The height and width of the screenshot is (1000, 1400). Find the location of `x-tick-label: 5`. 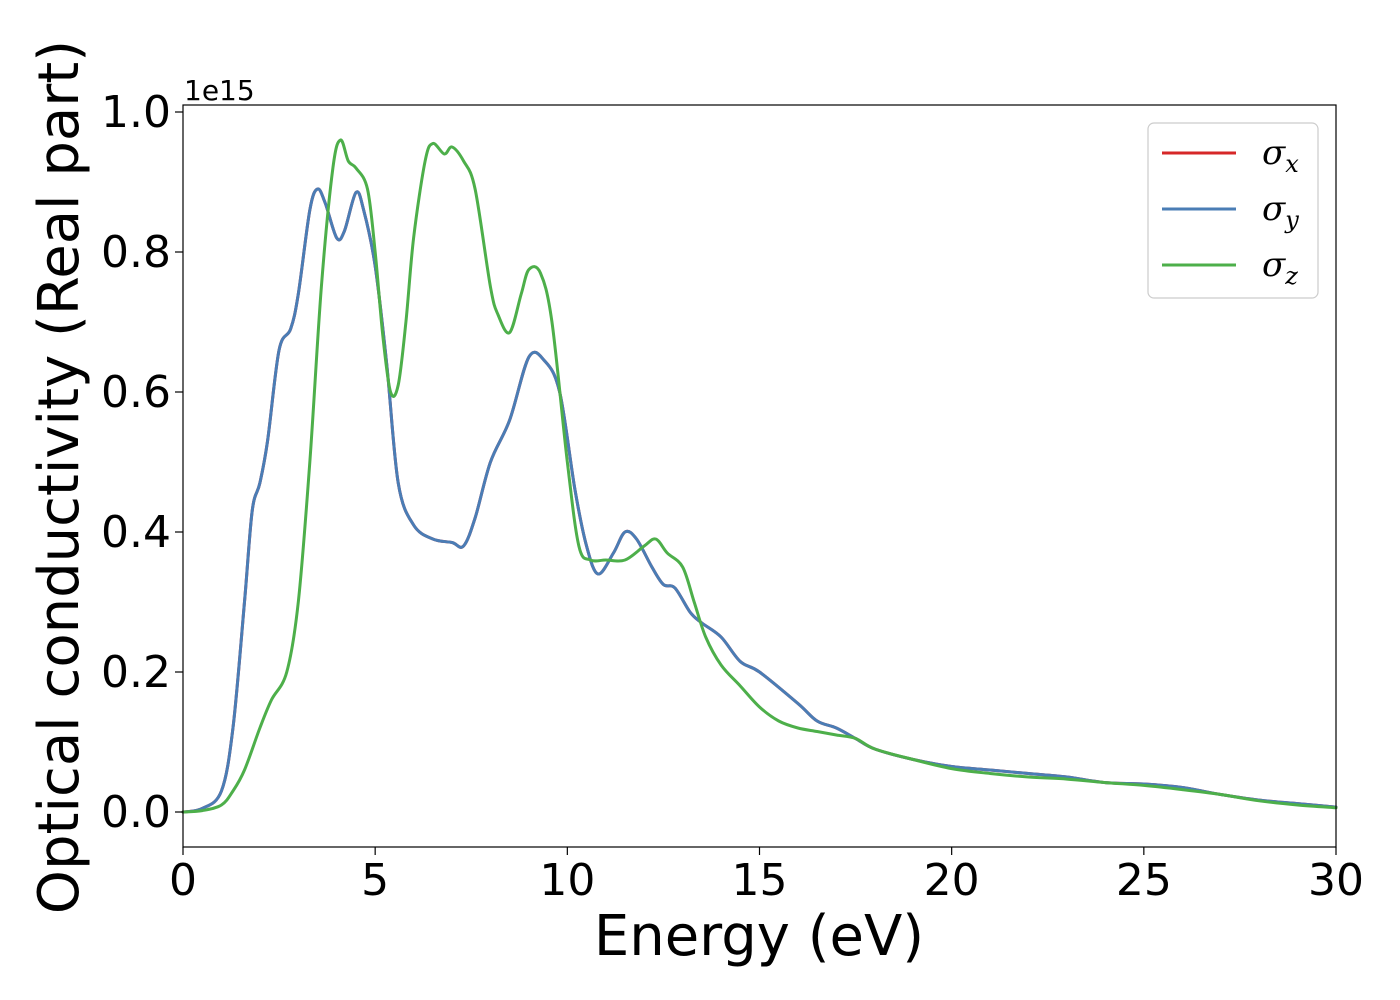

x-tick-label: 5 is located at coordinates (375, 880).